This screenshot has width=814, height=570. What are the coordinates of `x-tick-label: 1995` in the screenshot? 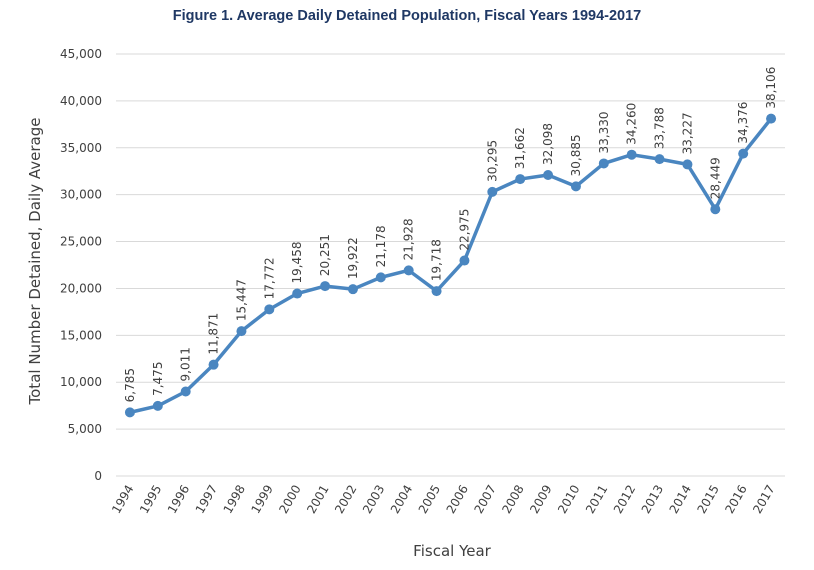 It's located at (150, 499).